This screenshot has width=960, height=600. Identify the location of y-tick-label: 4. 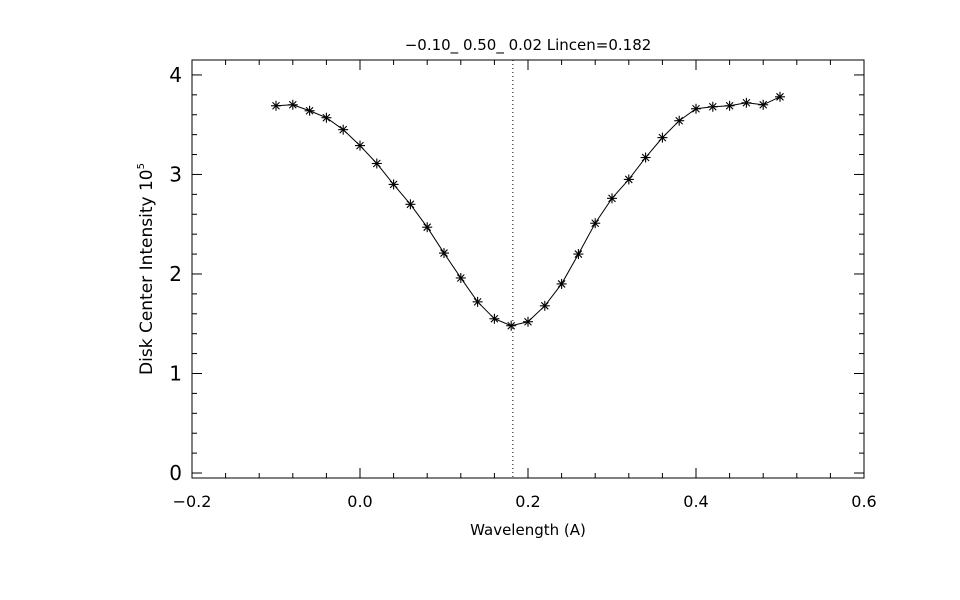
(175, 75).